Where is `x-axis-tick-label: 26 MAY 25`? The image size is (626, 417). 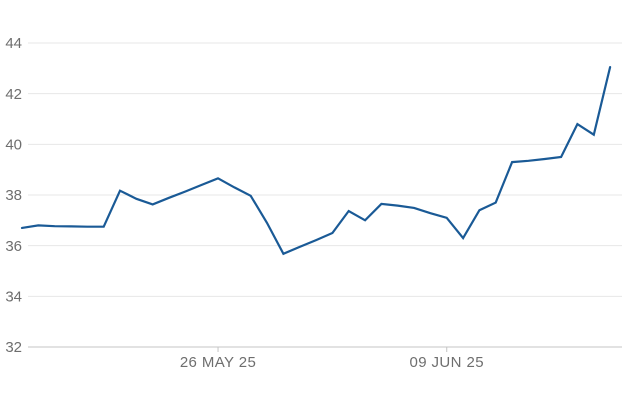
x-axis-tick-label: 26 MAY 25 is located at coordinates (218, 362).